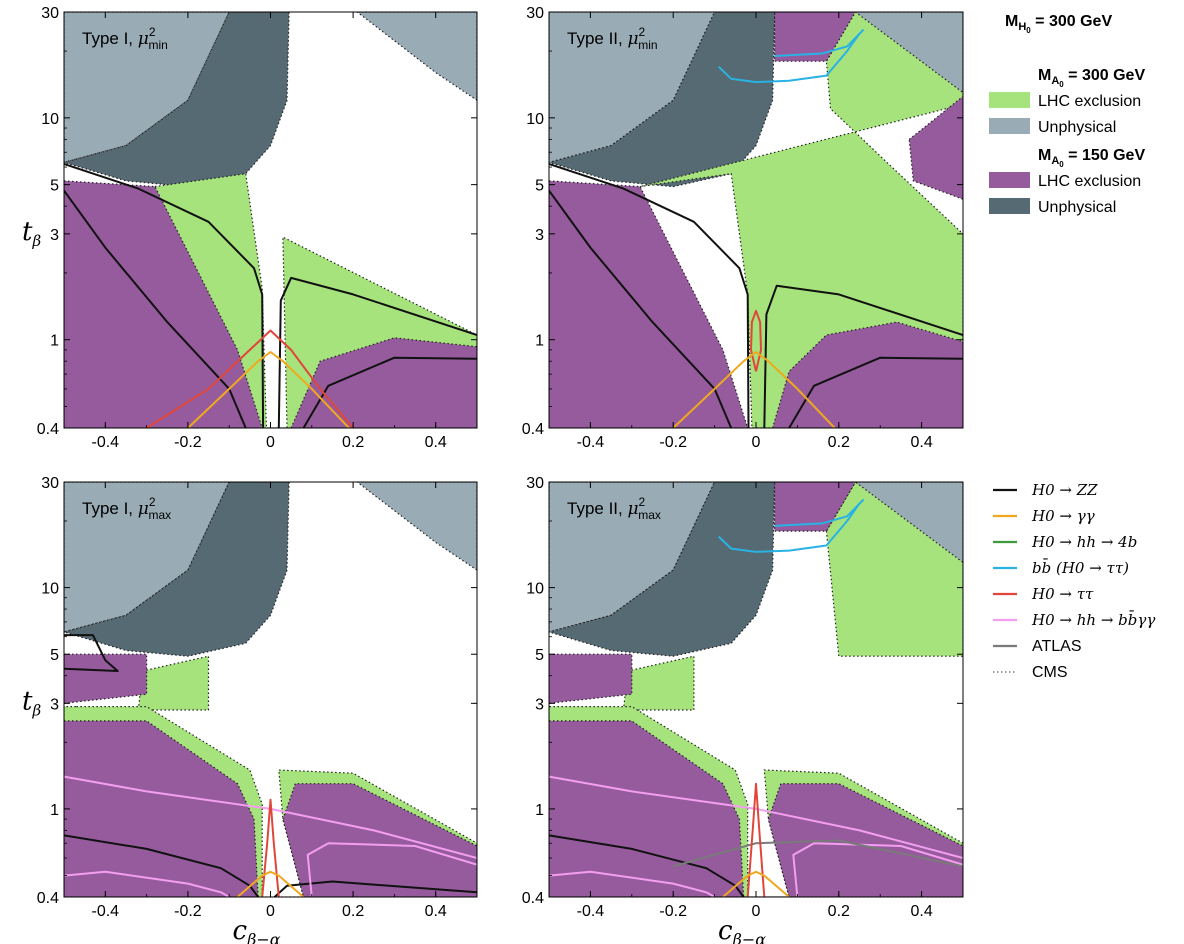 The image size is (1184, 944). I want to click on legend-label-atlas: ATLAS, so click(1057, 646).